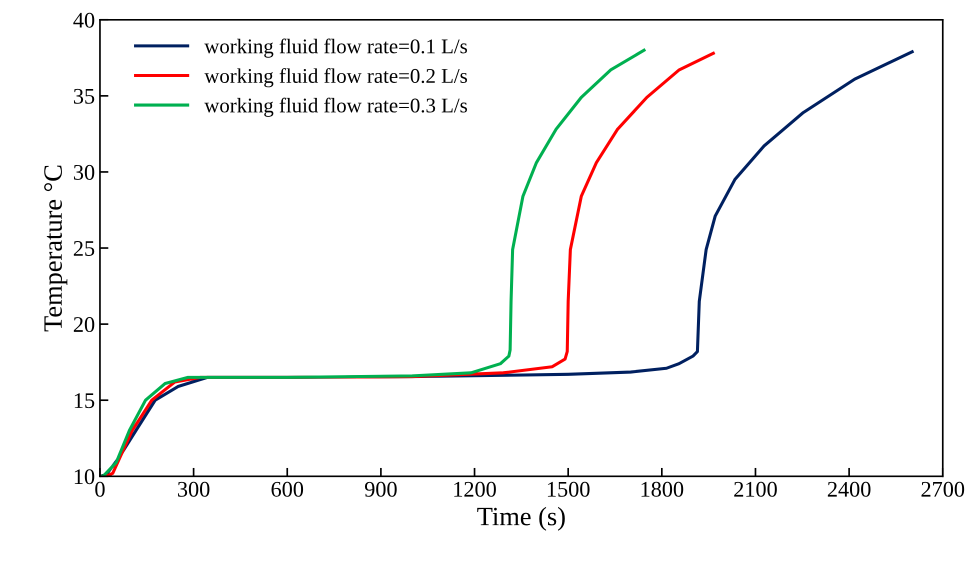 The height and width of the screenshot is (565, 980). What do you see at coordinates (84, 248) in the screenshot?
I see `y-tick-label: 25` at bounding box center [84, 248].